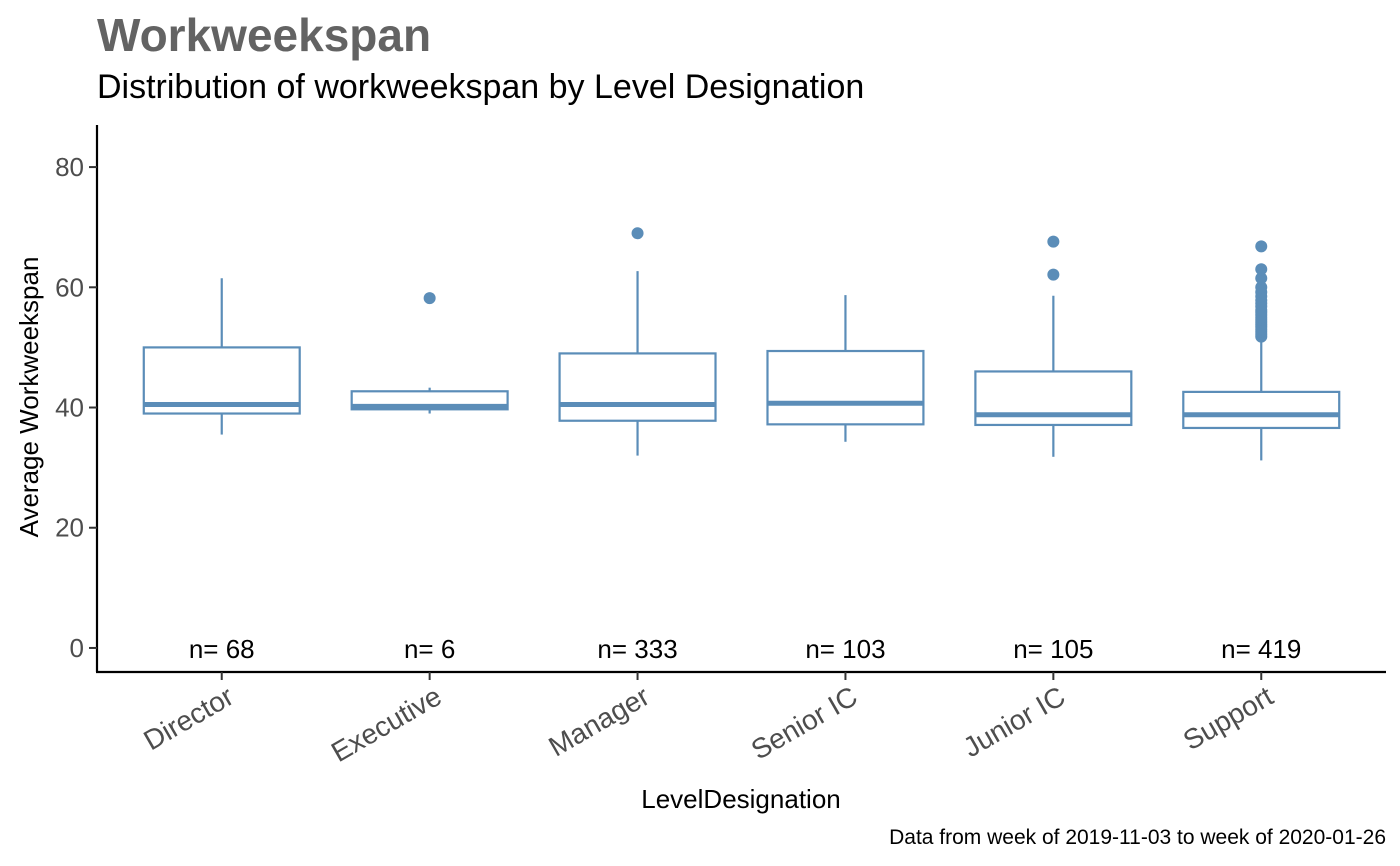 The width and height of the screenshot is (1400, 866). What do you see at coordinates (845, 479) in the screenshot?
I see `box-senior-ic: n= 103` at bounding box center [845, 479].